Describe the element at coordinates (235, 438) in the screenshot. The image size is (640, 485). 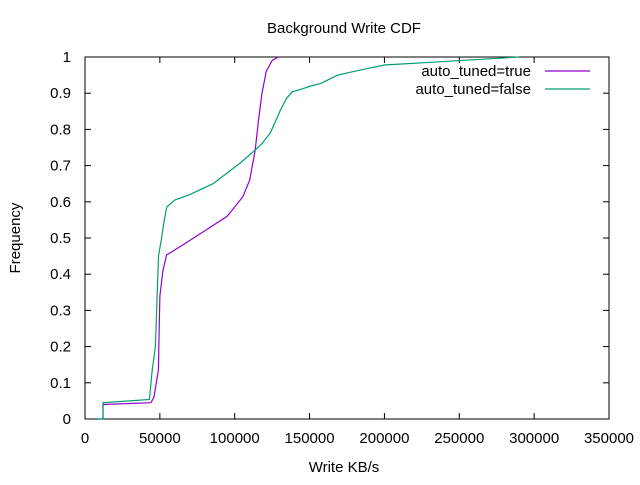
I see `x-tick-label: 100000` at that location.